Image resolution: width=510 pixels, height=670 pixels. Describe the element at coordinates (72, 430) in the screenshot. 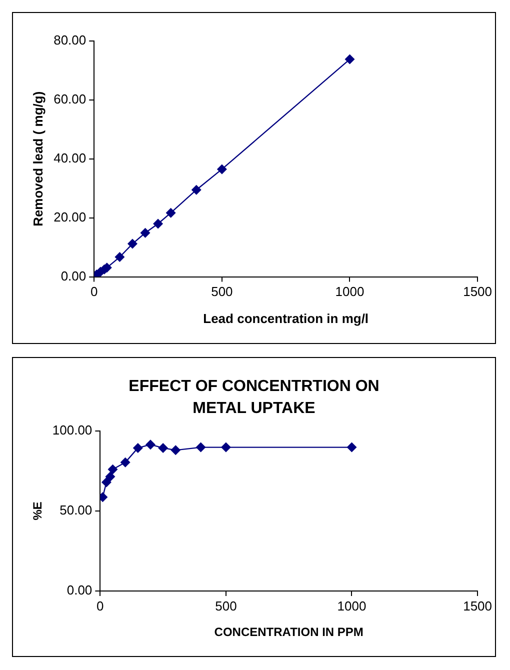

I see `y-tick-label: 100.00` at that location.